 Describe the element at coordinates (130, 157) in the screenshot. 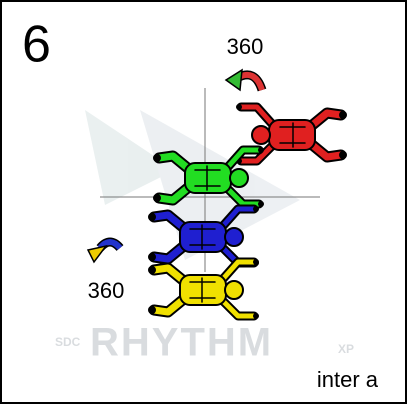

I see `watermark-shape` at that location.